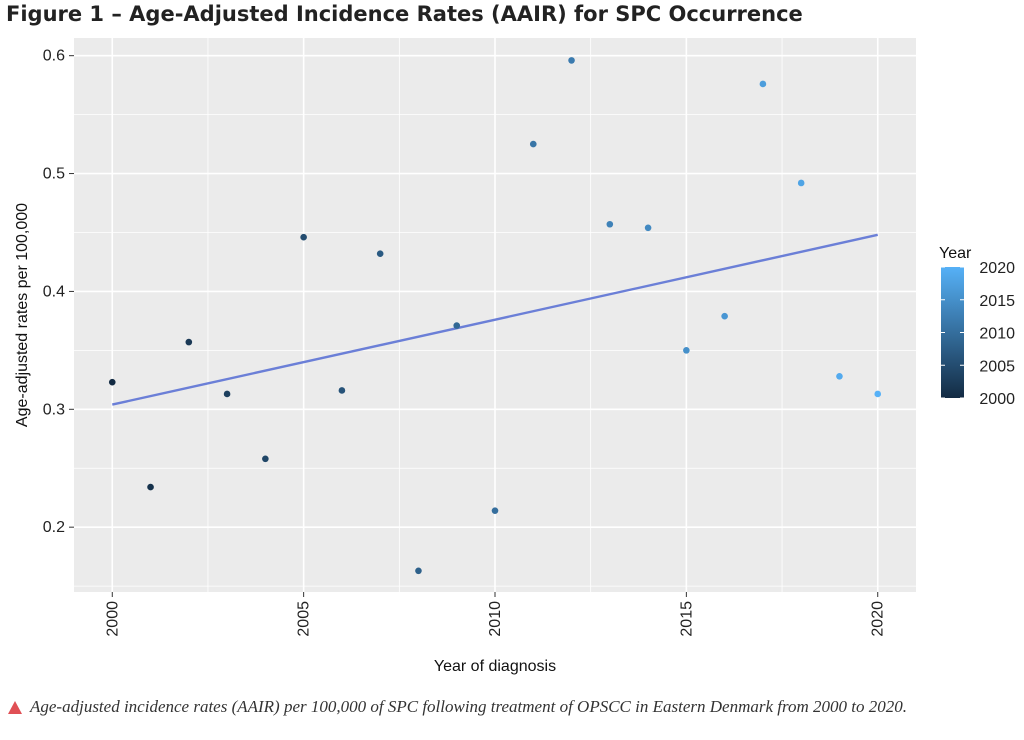  I want to click on x-tick-label: 2000, so click(112, 619).